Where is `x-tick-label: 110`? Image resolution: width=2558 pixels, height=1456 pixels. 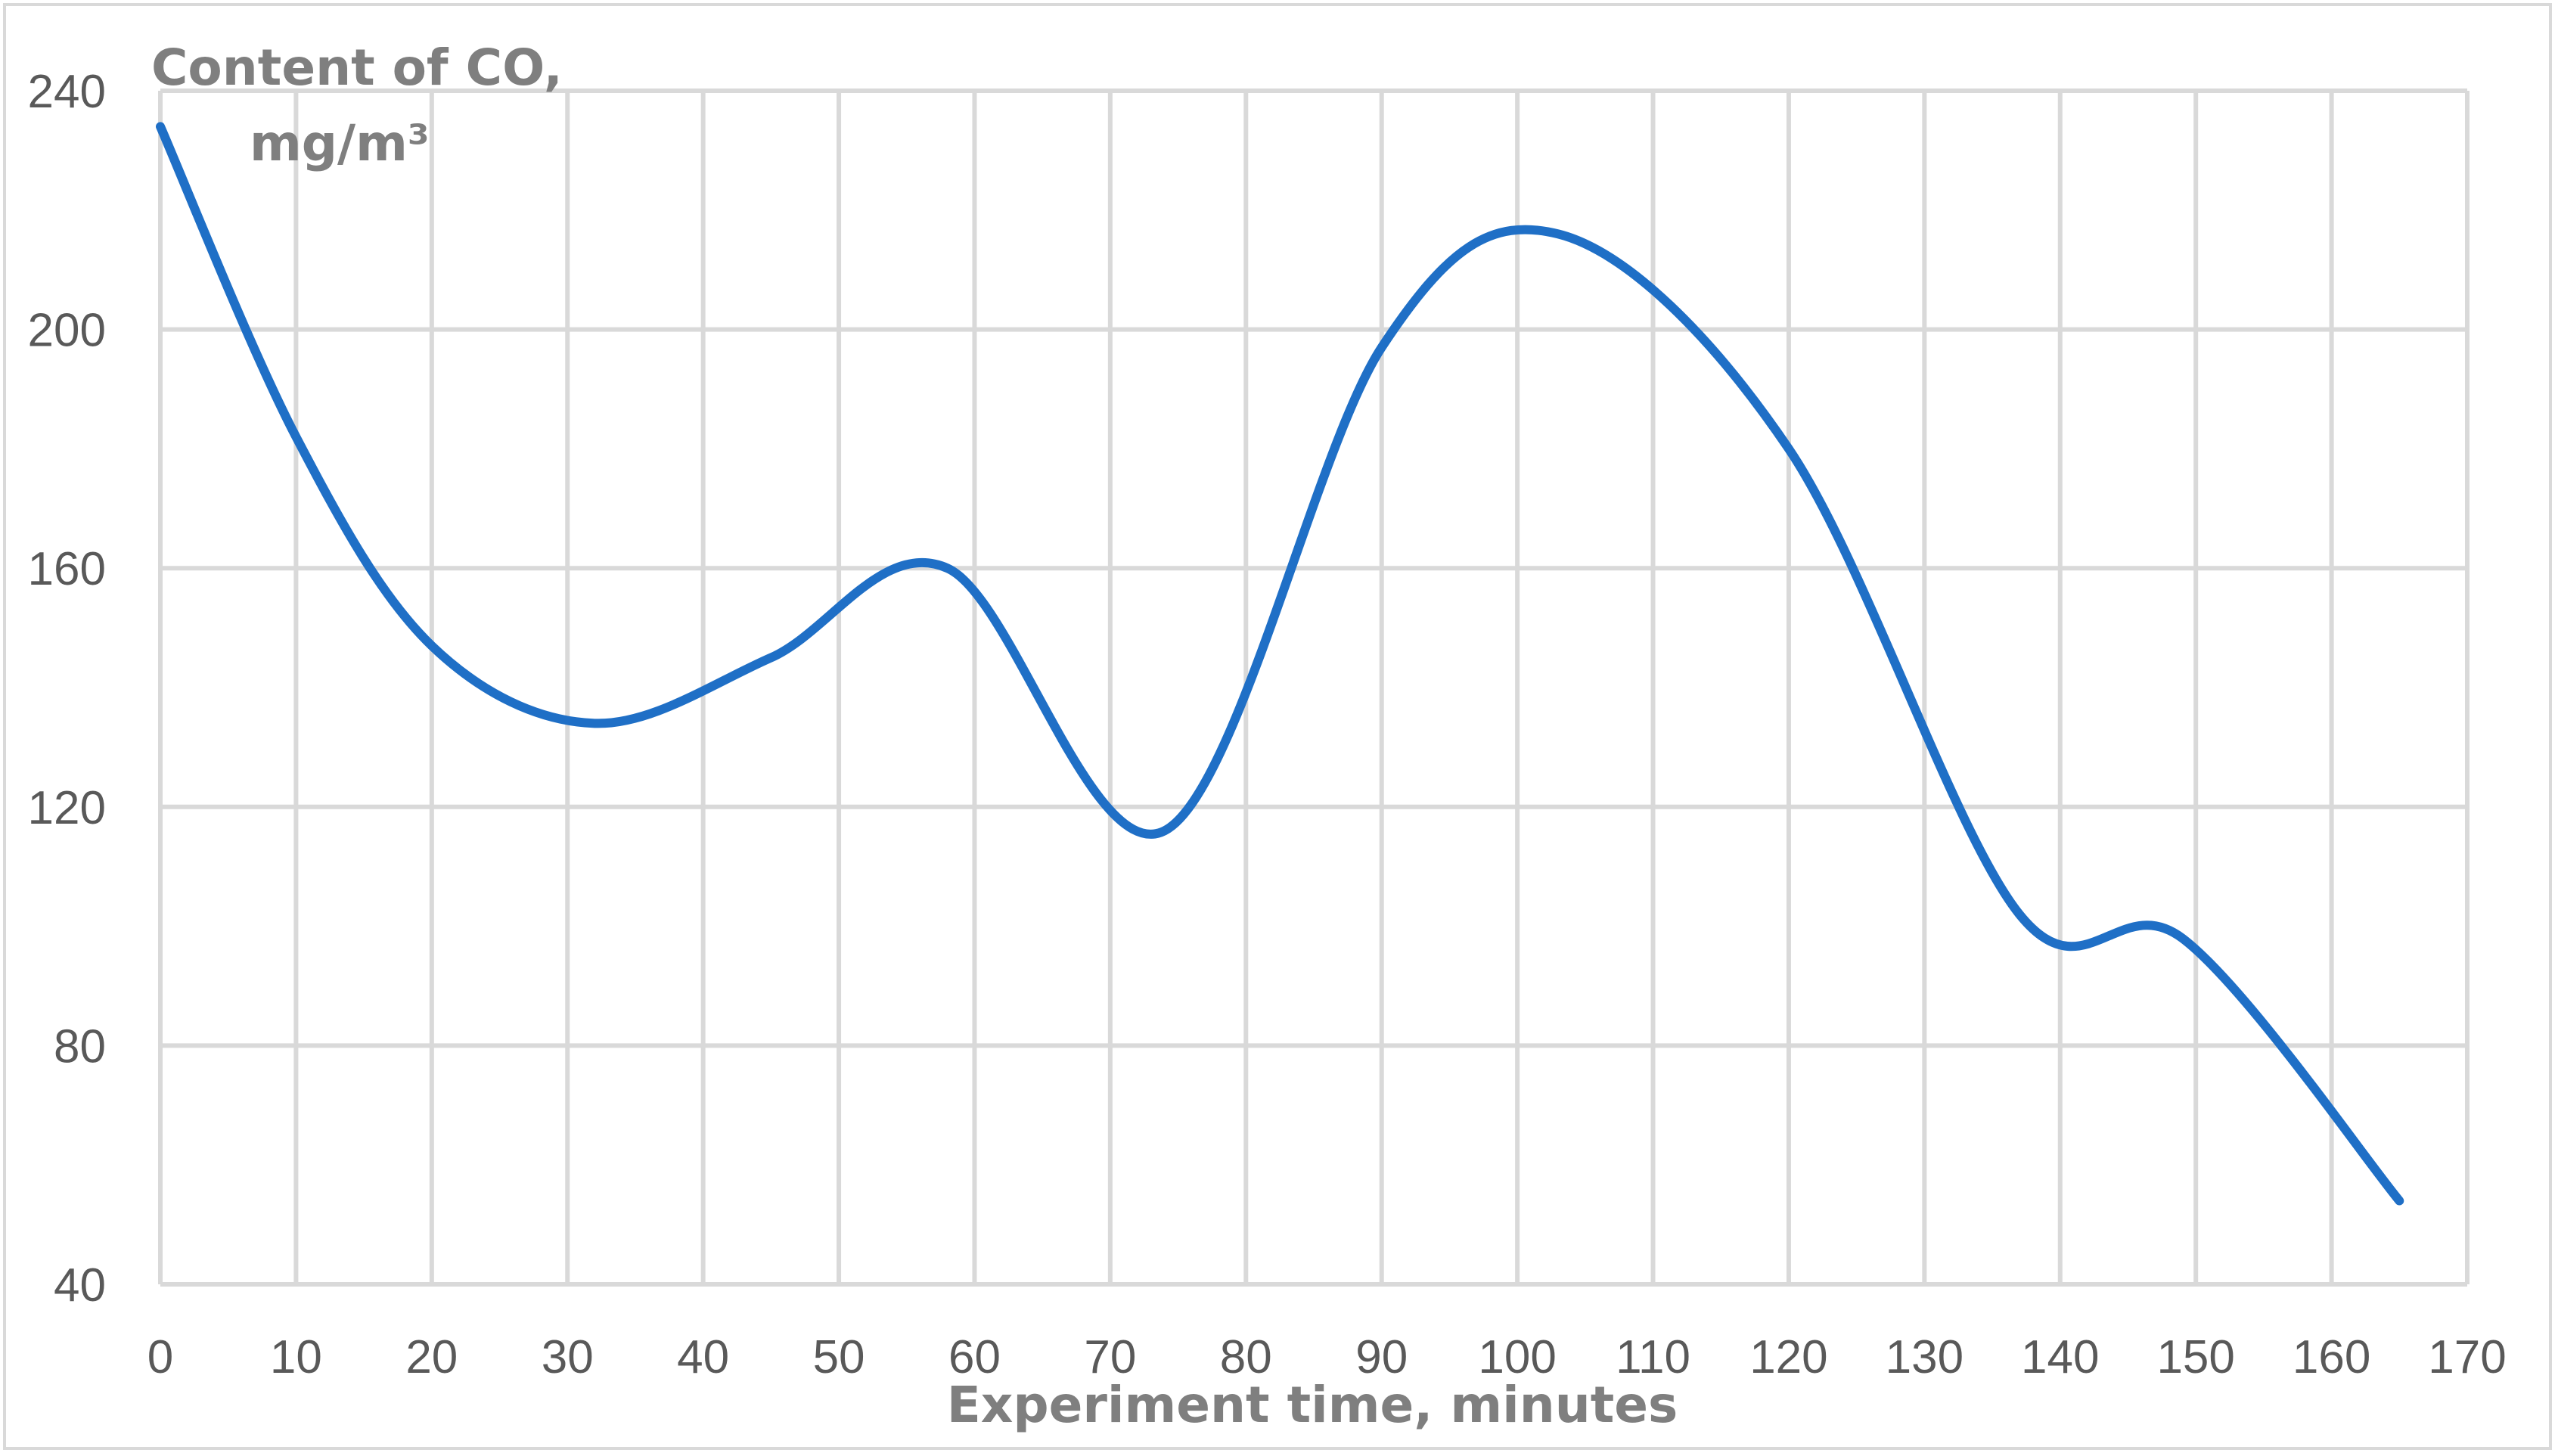 x-tick-label: 110 is located at coordinates (1653, 1357).